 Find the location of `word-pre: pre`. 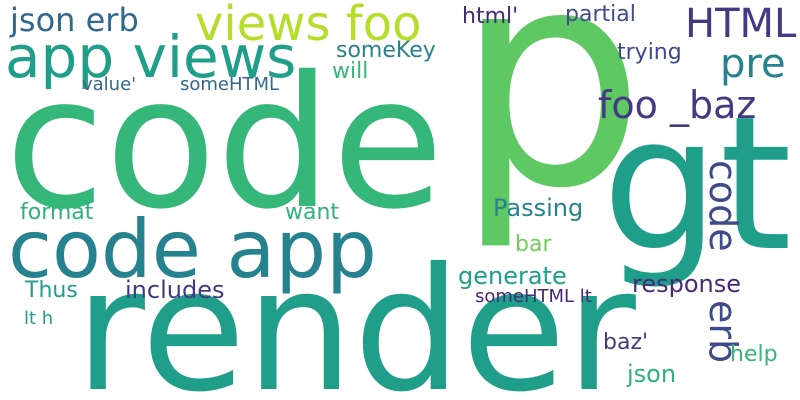

word-pre: pre is located at coordinates (753, 64).